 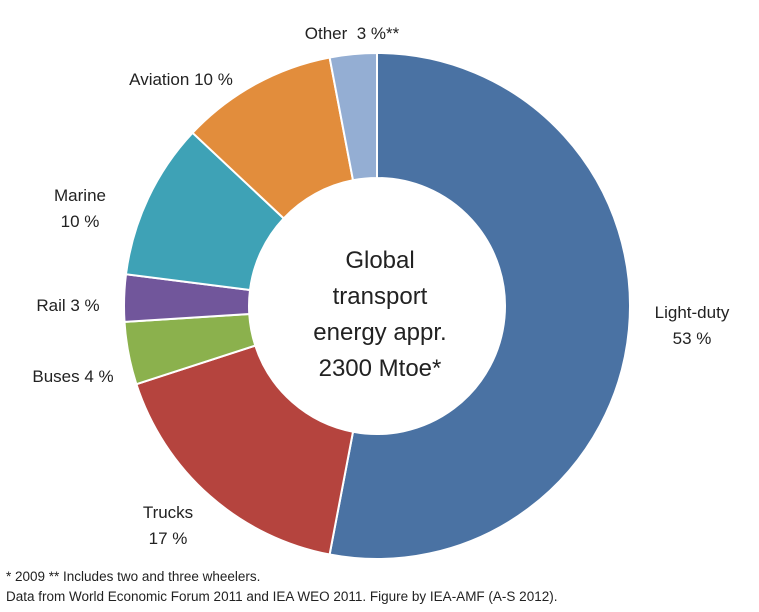 I want to click on center-text-line: energy appr., so click(x=379, y=332).